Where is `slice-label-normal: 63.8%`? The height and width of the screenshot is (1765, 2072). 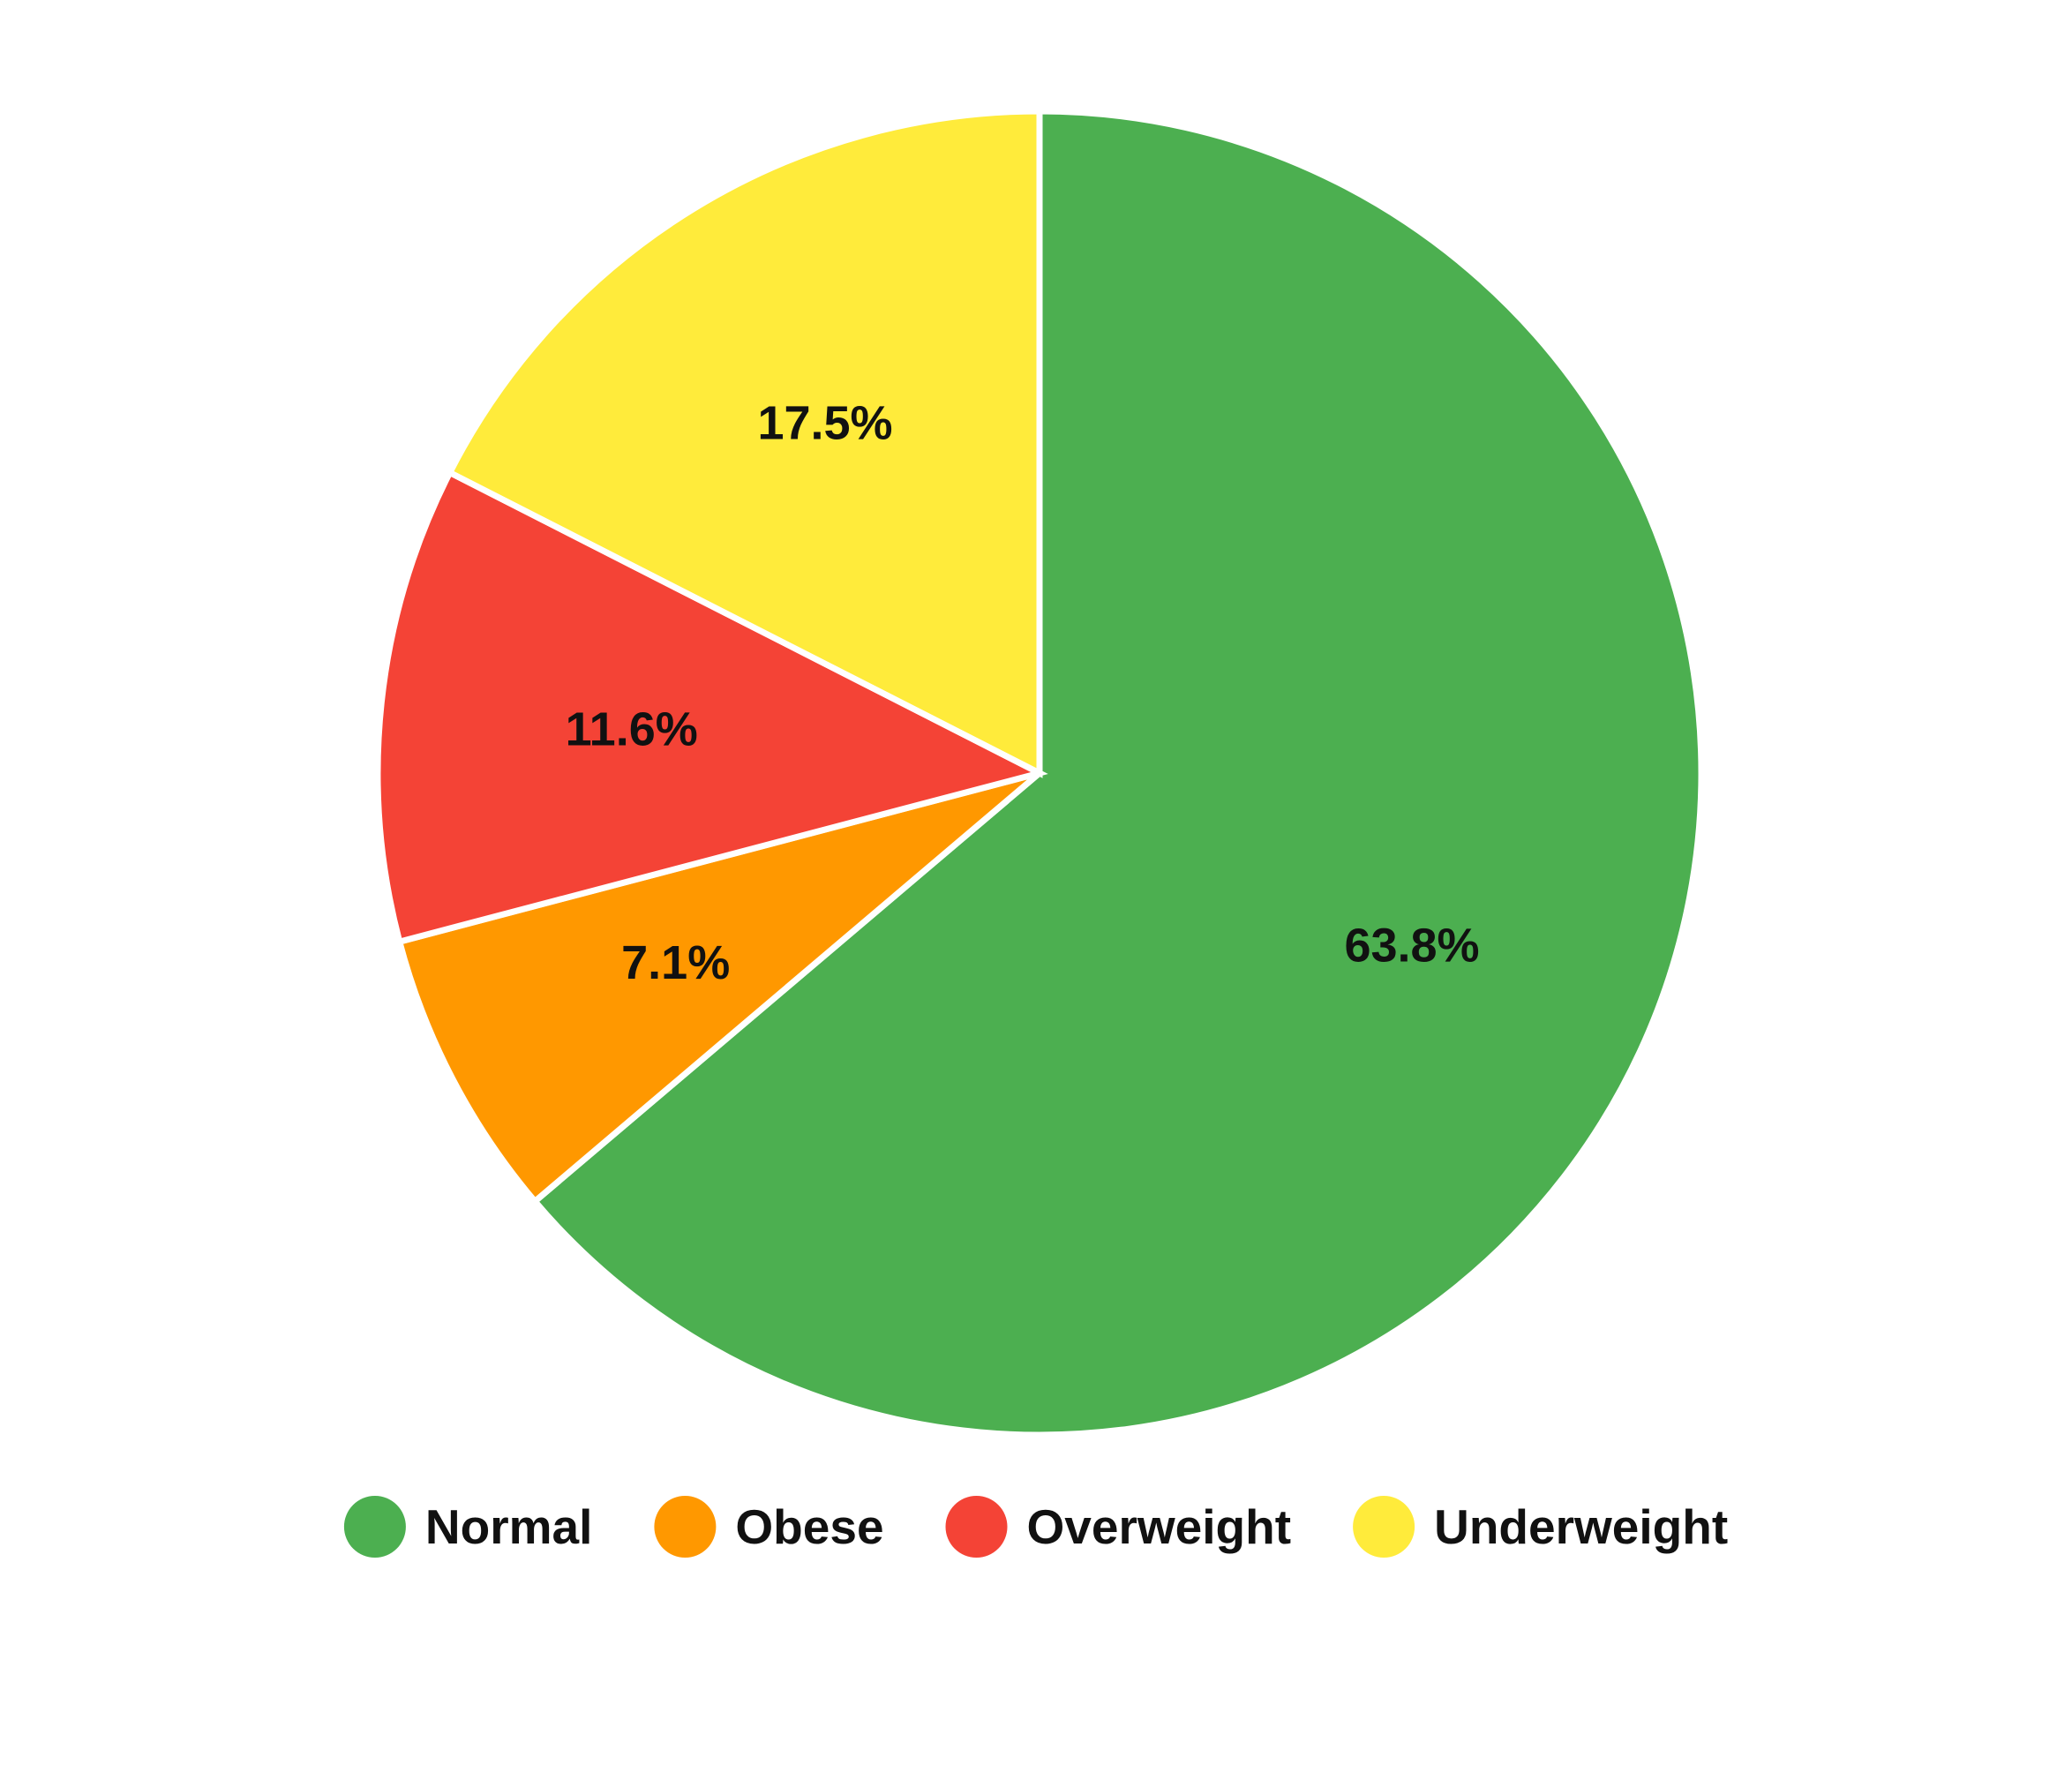
slice-label-normal: 63.8% is located at coordinates (1412, 945).